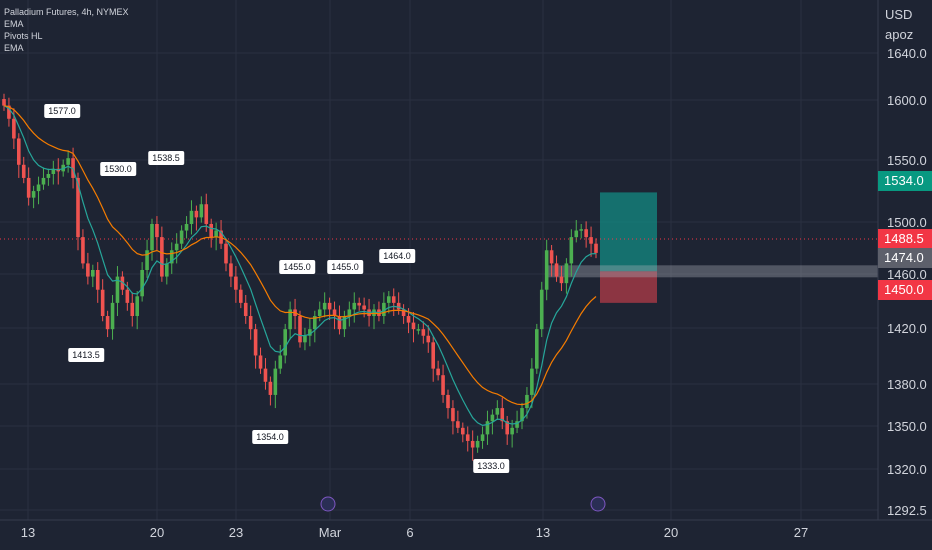  I want to click on pivot-label: 1538.5, so click(166, 158).